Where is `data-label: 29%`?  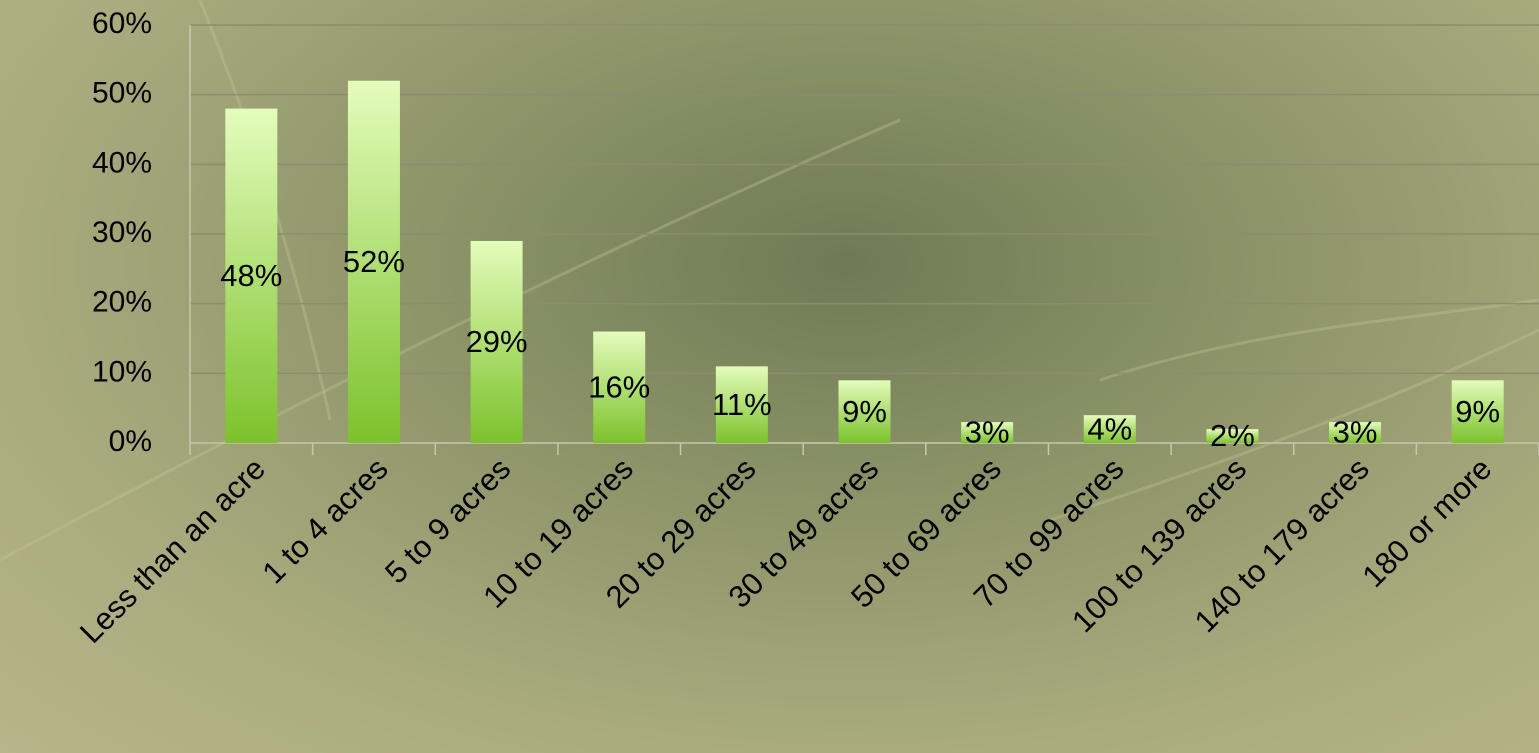
data-label: 29% is located at coordinates (497, 341).